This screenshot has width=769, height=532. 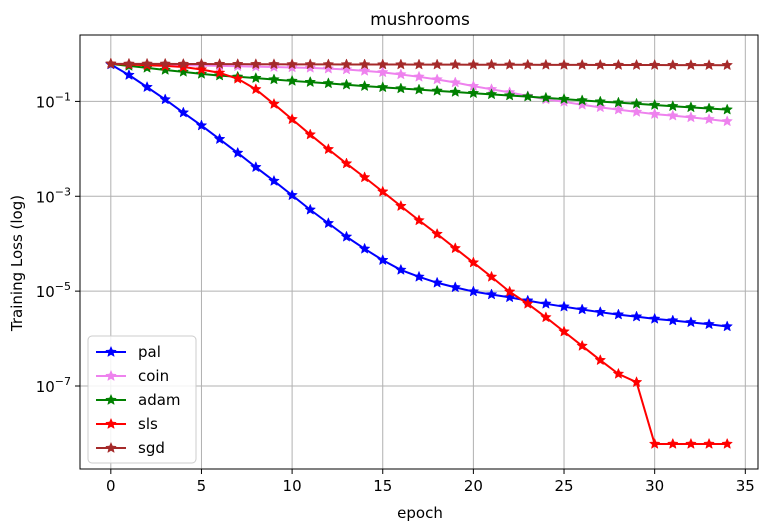 I want to click on x-tick-label: 0, so click(x=111, y=486).